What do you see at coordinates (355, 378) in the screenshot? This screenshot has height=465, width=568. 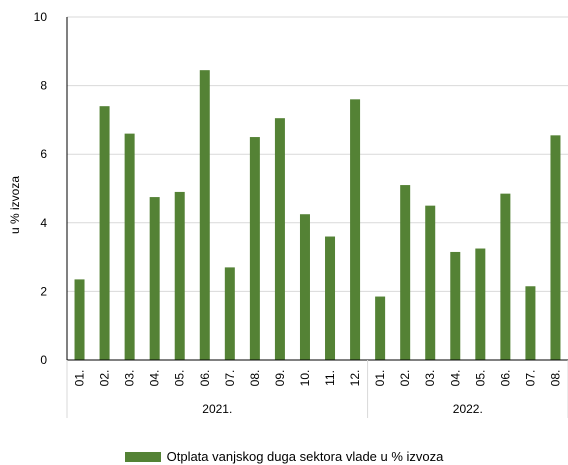 I see `x-tick-label: 12.` at bounding box center [355, 378].